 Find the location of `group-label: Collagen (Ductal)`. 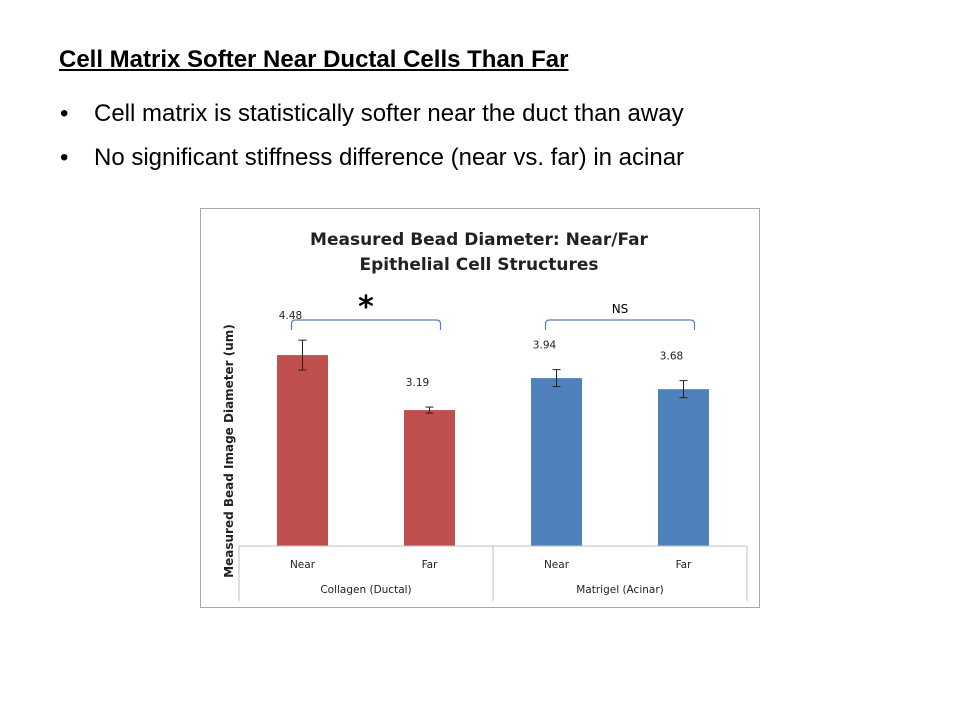

group-label: Collagen (Ductal) is located at coordinates (365, 590).